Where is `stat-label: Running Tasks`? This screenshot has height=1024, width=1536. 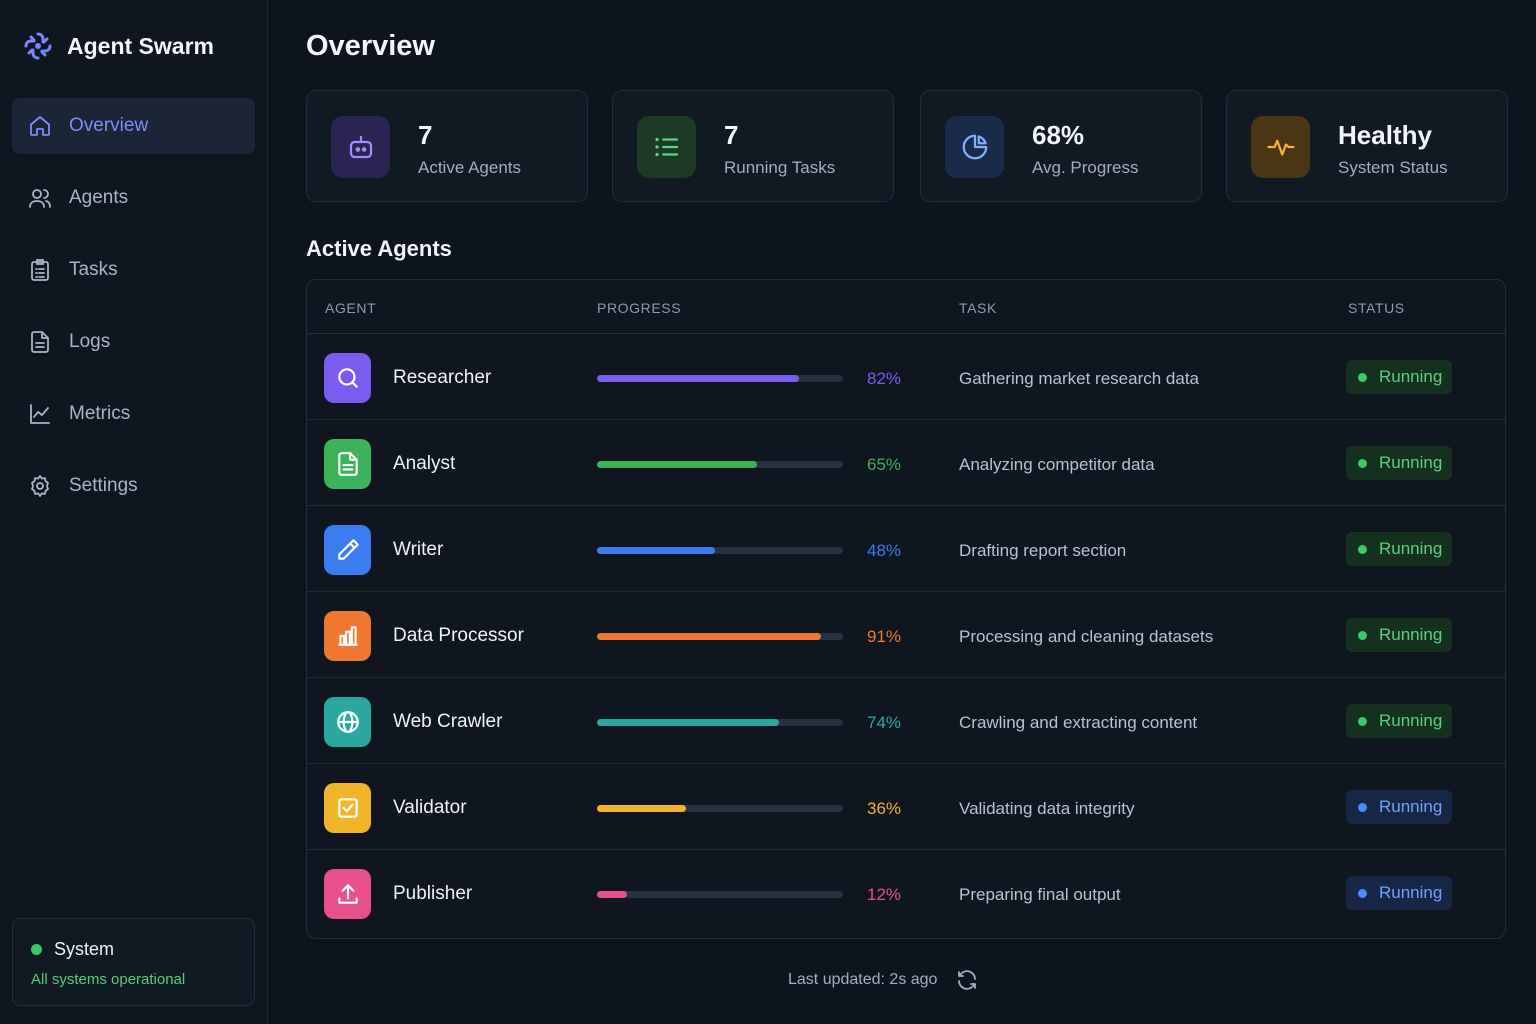 stat-label: Running Tasks is located at coordinates (780, 167).